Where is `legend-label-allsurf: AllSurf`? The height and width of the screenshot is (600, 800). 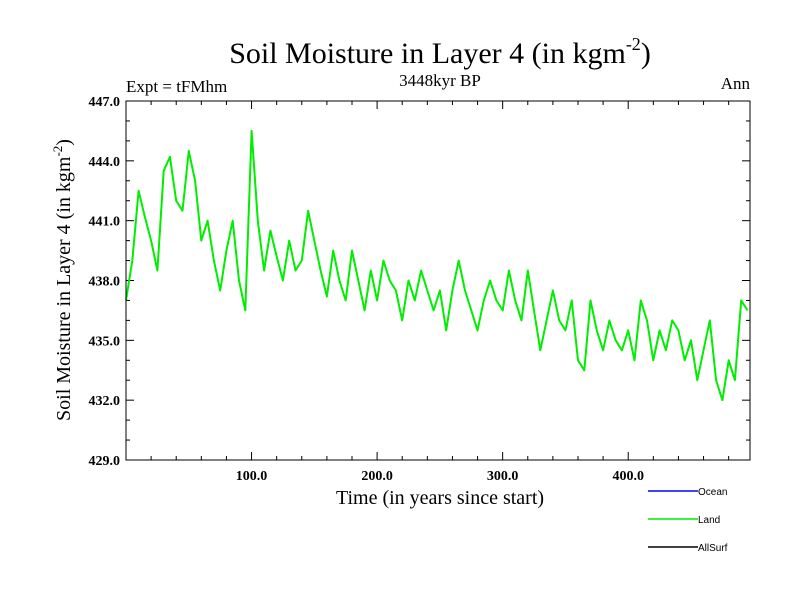 legend-label-allsurf: AllSurf is located at coordinates (713, 548).